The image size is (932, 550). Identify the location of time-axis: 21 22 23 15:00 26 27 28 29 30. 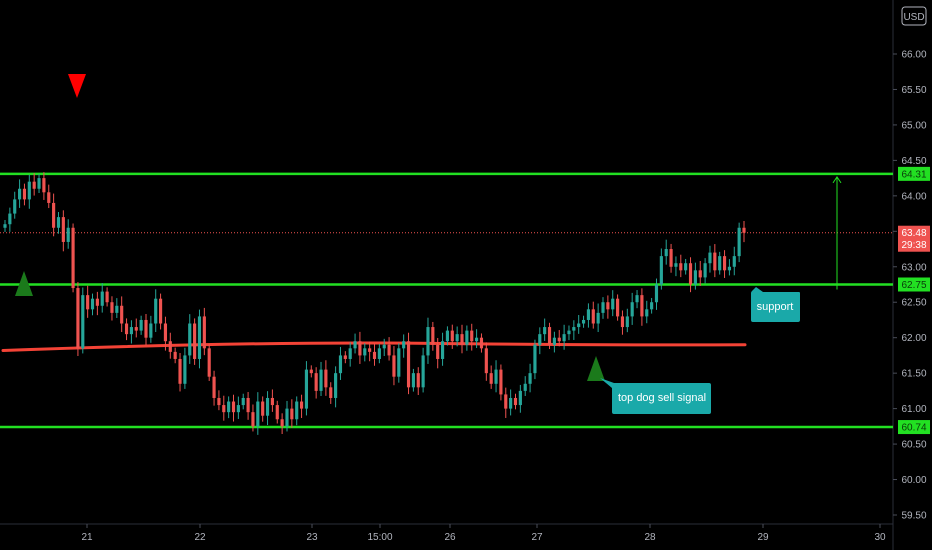
(483, 533).